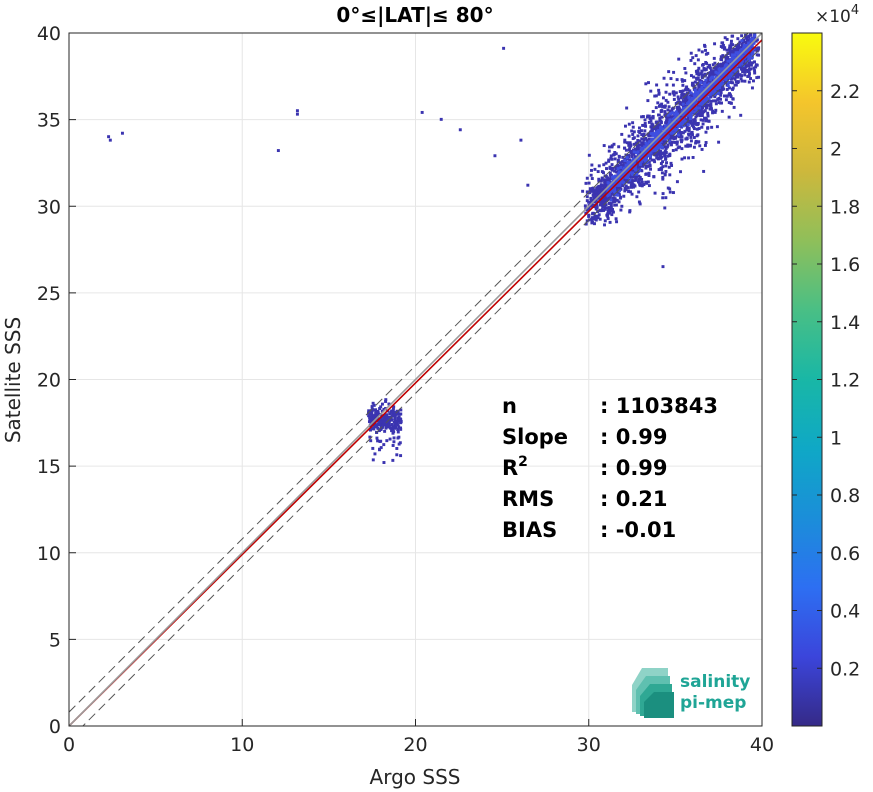  Describe the element at coordinates (13, 380) in the screenshot. I see `y-axis-label: Satellite SSS` at that location.